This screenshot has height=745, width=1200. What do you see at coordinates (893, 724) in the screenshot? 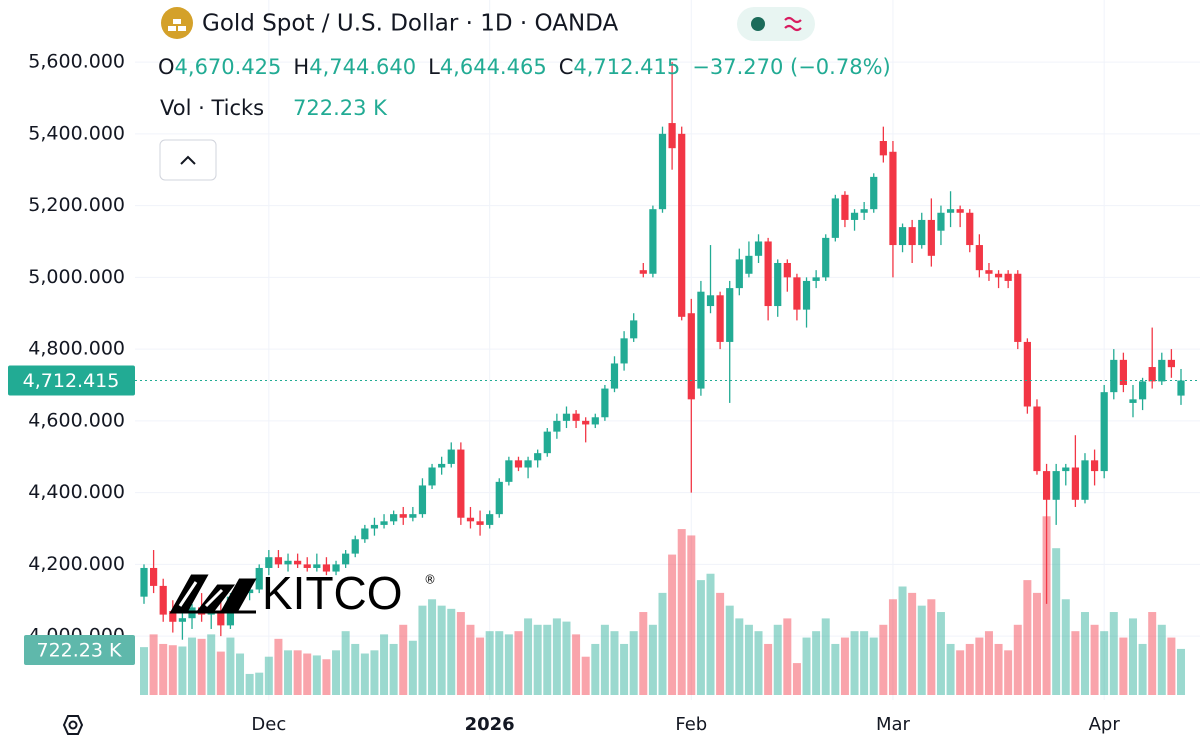
I see `x-tick-label: Mar` at bounding box center [893, 724].